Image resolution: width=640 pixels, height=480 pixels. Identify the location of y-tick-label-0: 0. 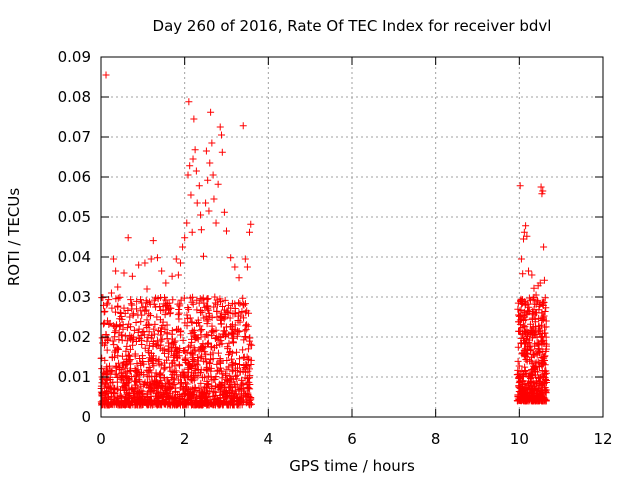
(86, 417).